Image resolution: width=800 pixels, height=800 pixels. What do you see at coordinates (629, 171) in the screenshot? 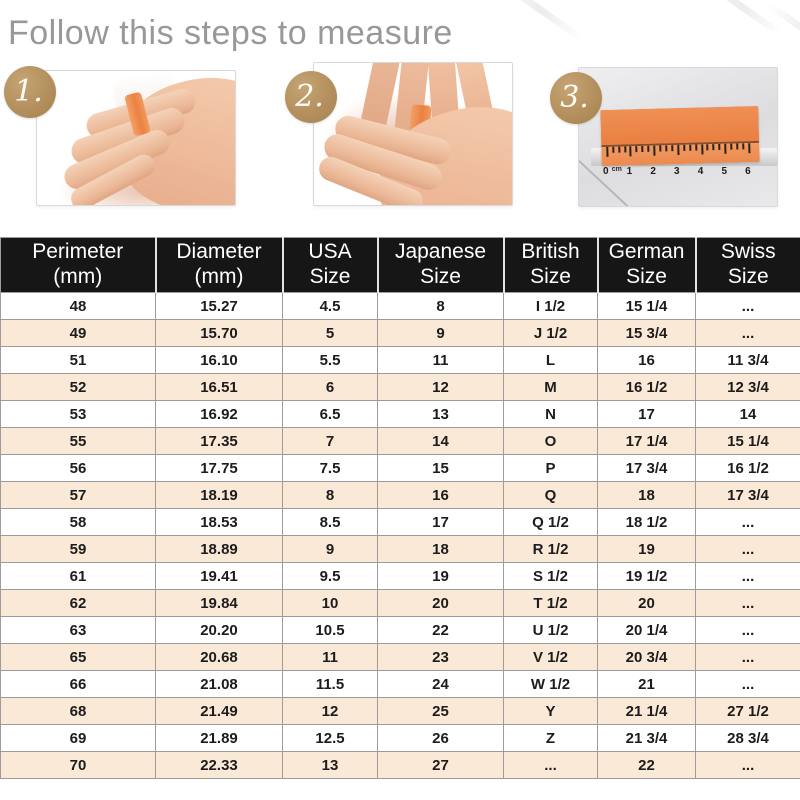
I see `ruler-number: 1` at bounding box center [629, 171].